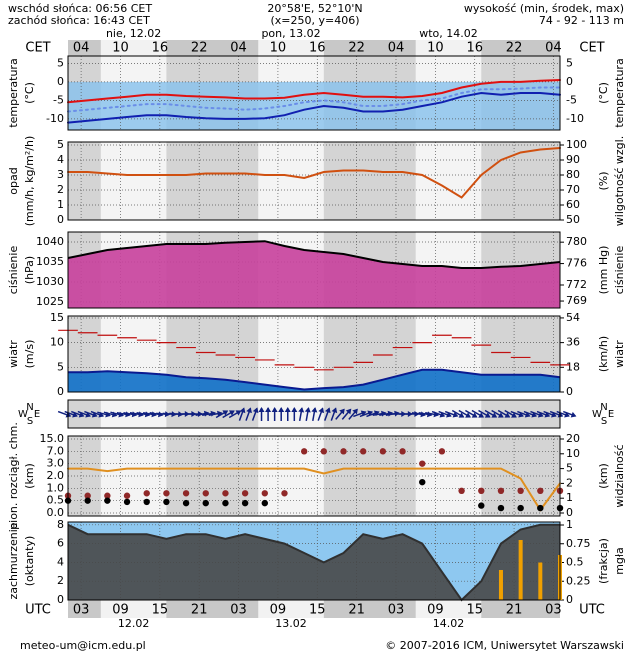 This screenshot has width=634, height=655. I want to click on sunset: zachód słońca: 16:43 CET, so click(79, 20).